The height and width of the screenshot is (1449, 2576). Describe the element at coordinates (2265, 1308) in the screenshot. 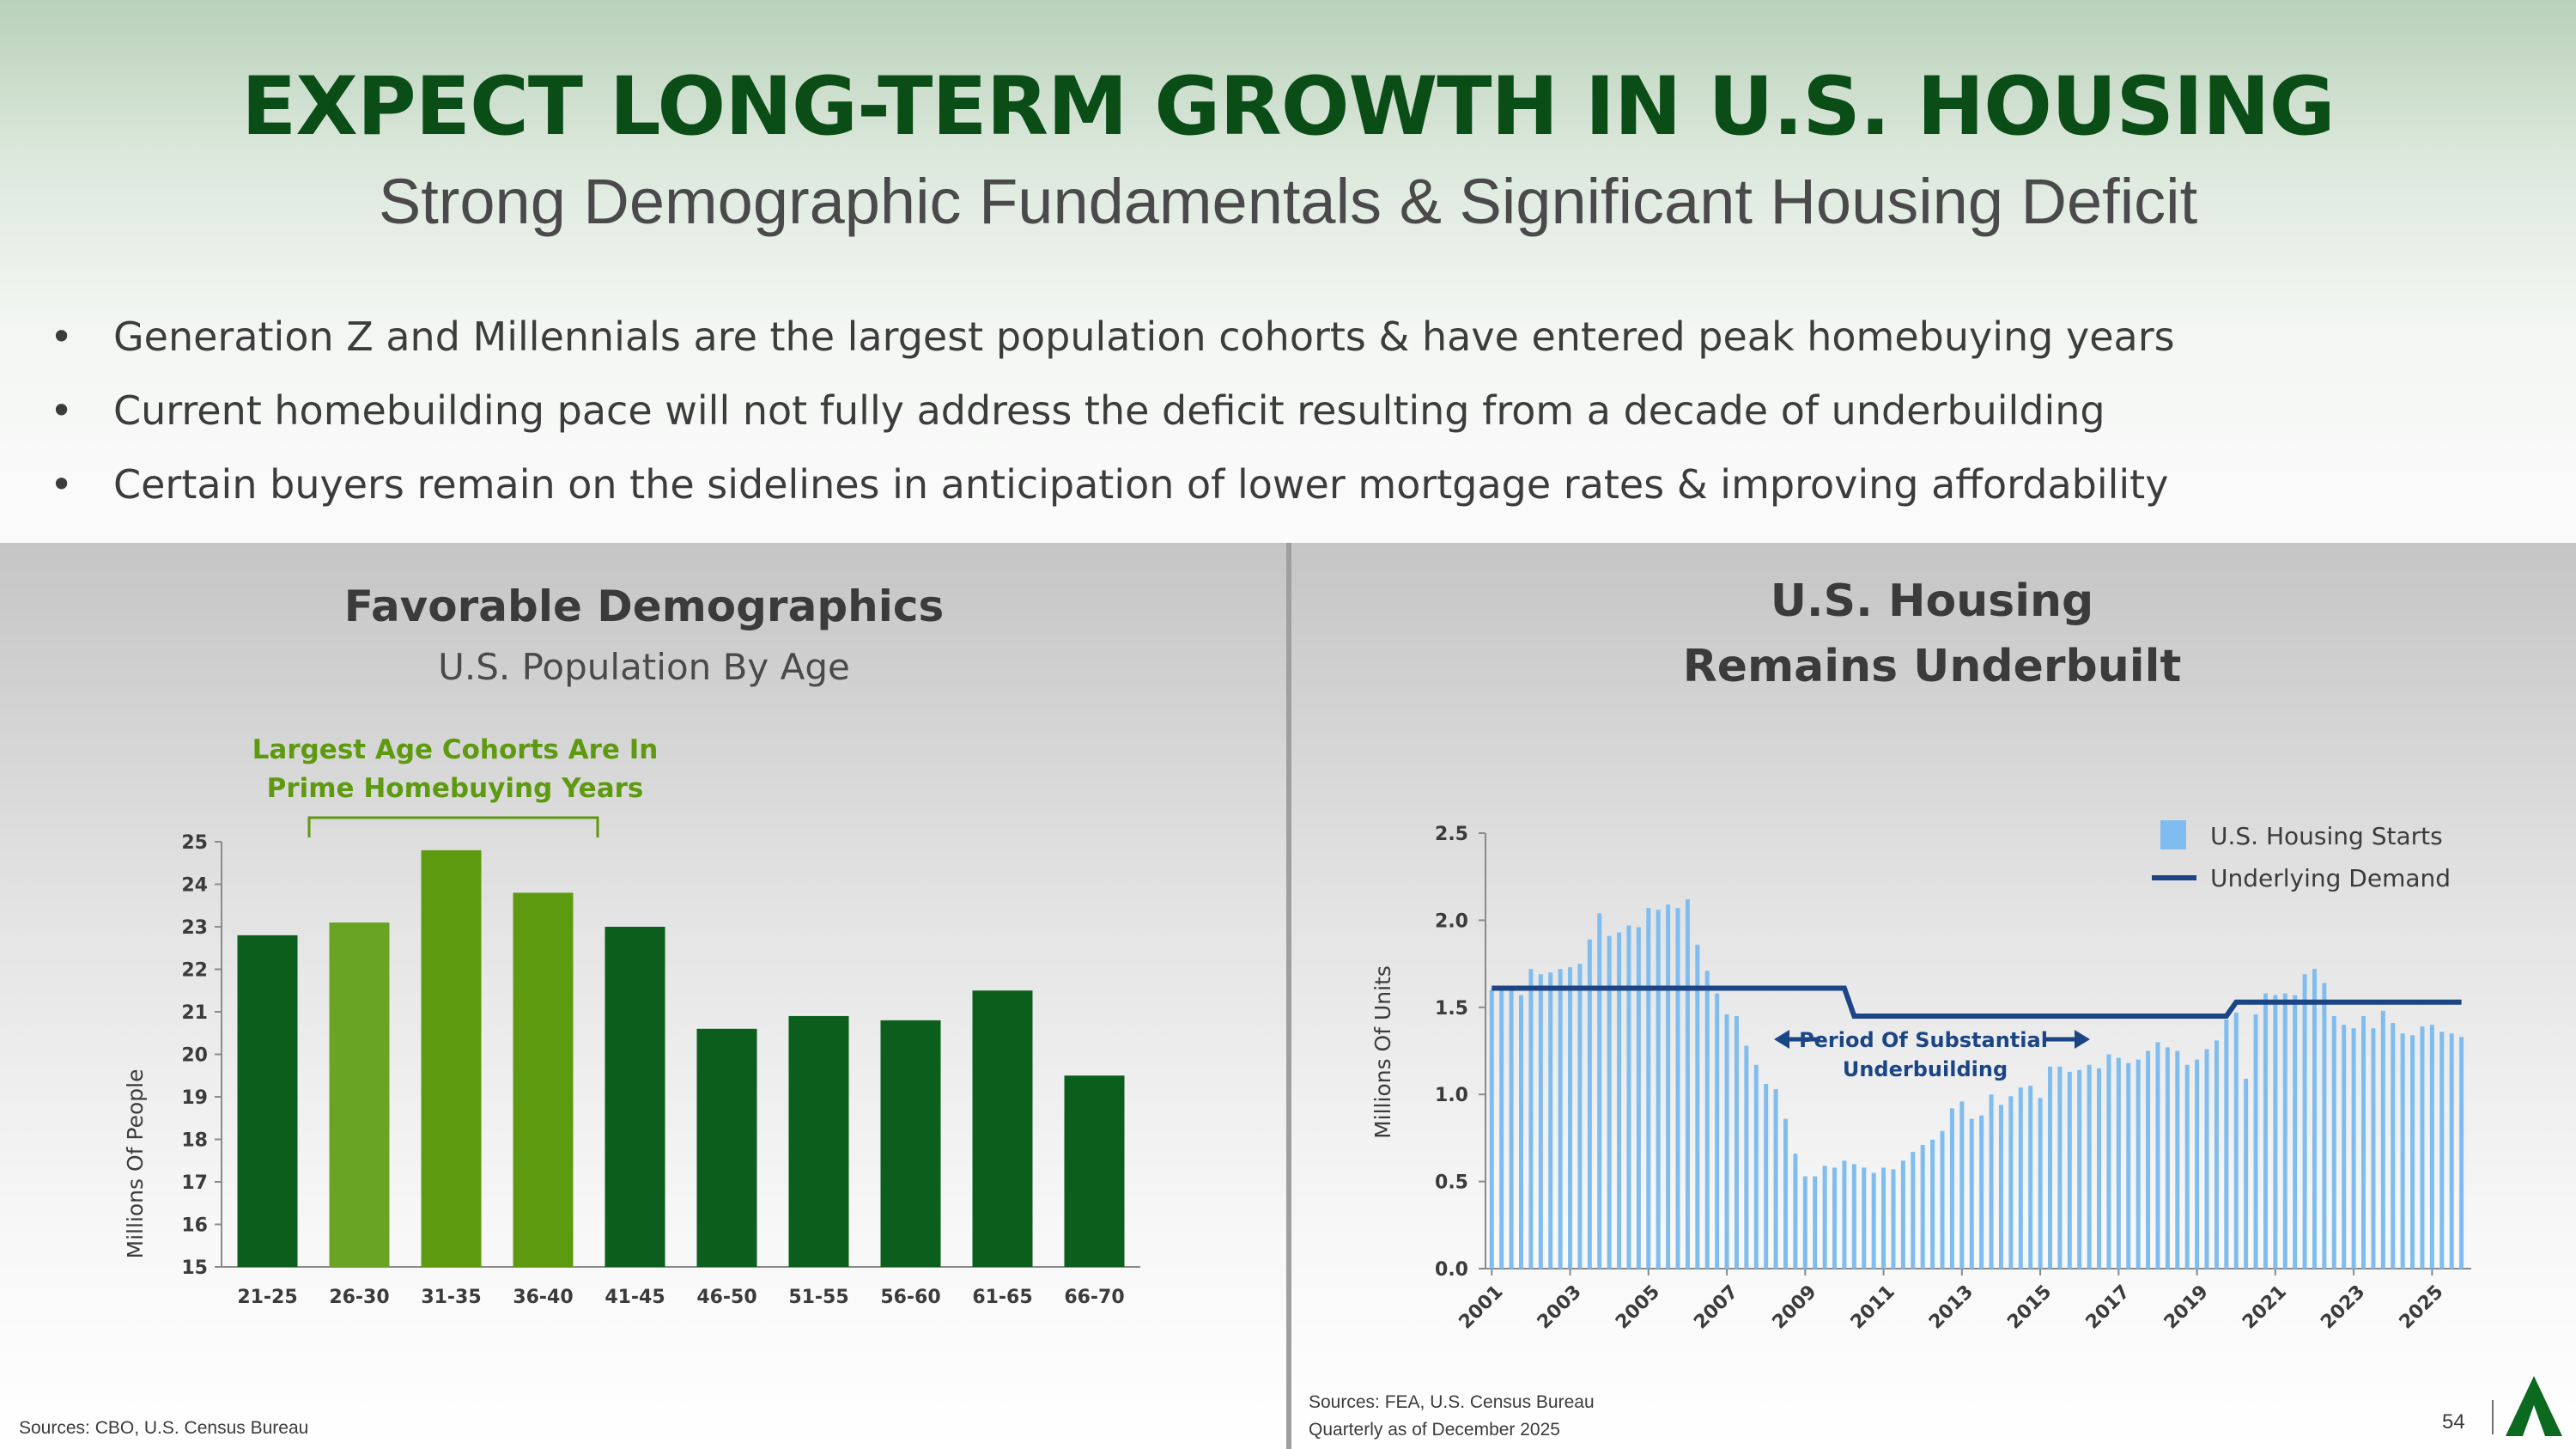

I see `right-x-tick-label: 2021` at that location.